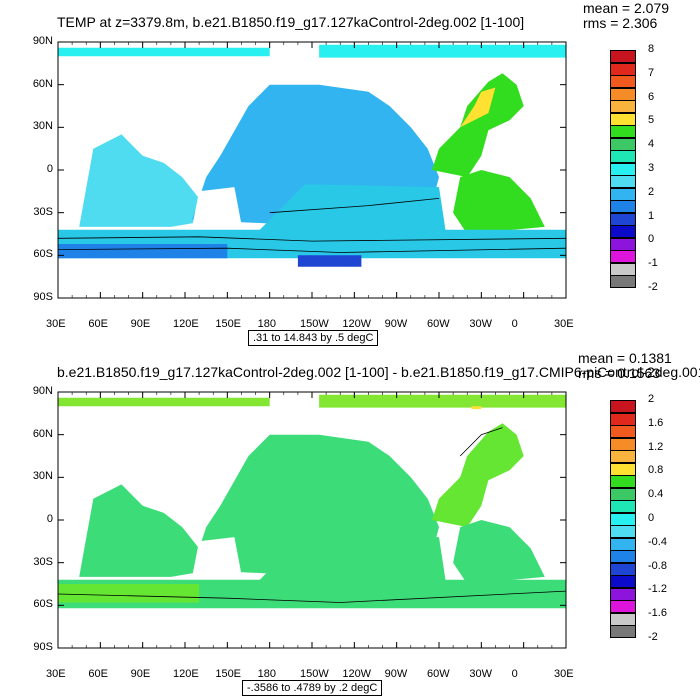 The height and width of the screenshot is (700, 700). What do you see at coordinates (43, 647) in the screenshot?
I see `y-tick-label: 90S` at bounding box center [43, 647].